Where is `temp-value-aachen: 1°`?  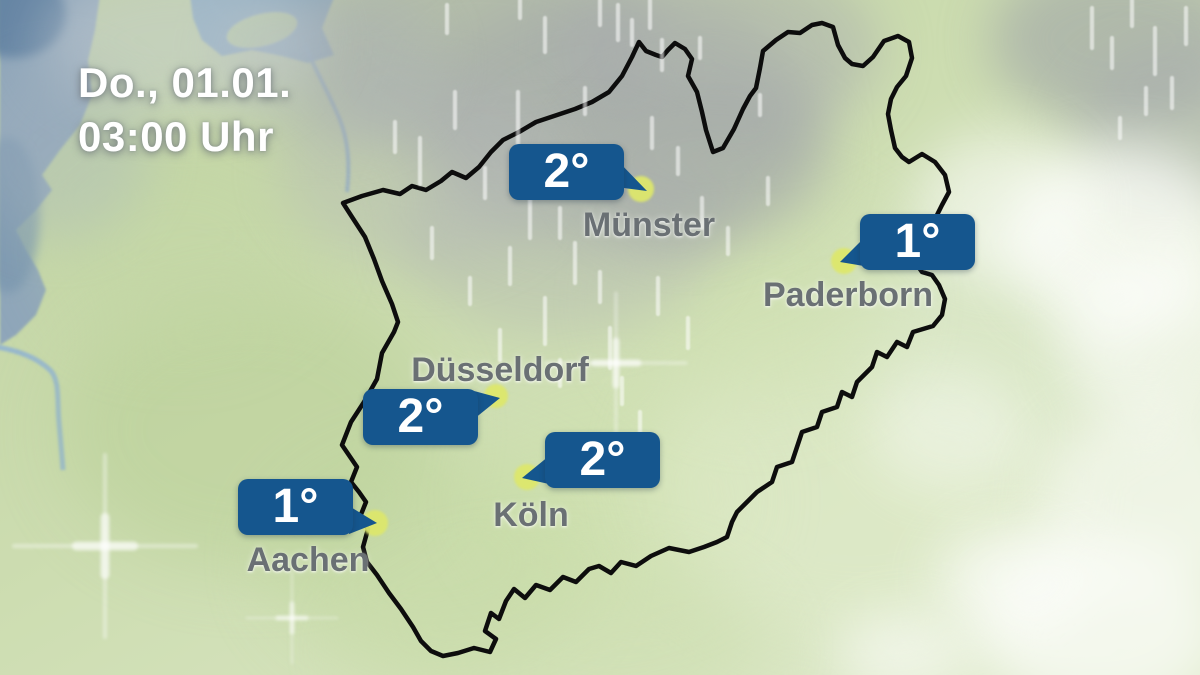
temp-value-aachen: 1° is located at coordinates (295, 506).